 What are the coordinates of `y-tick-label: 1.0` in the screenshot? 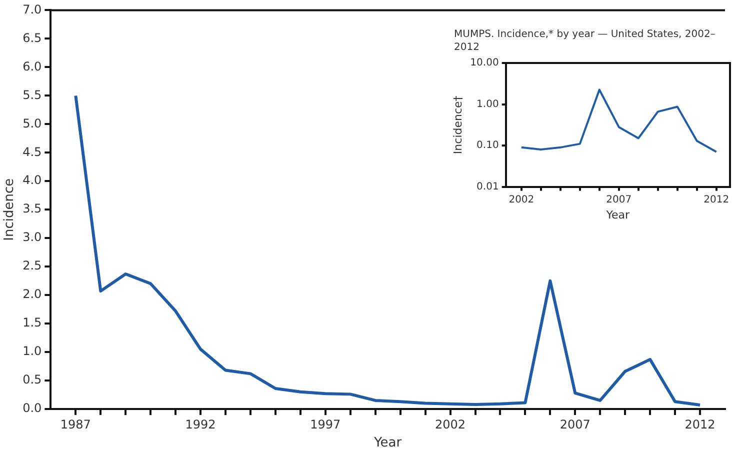 It's located at (32, 351).